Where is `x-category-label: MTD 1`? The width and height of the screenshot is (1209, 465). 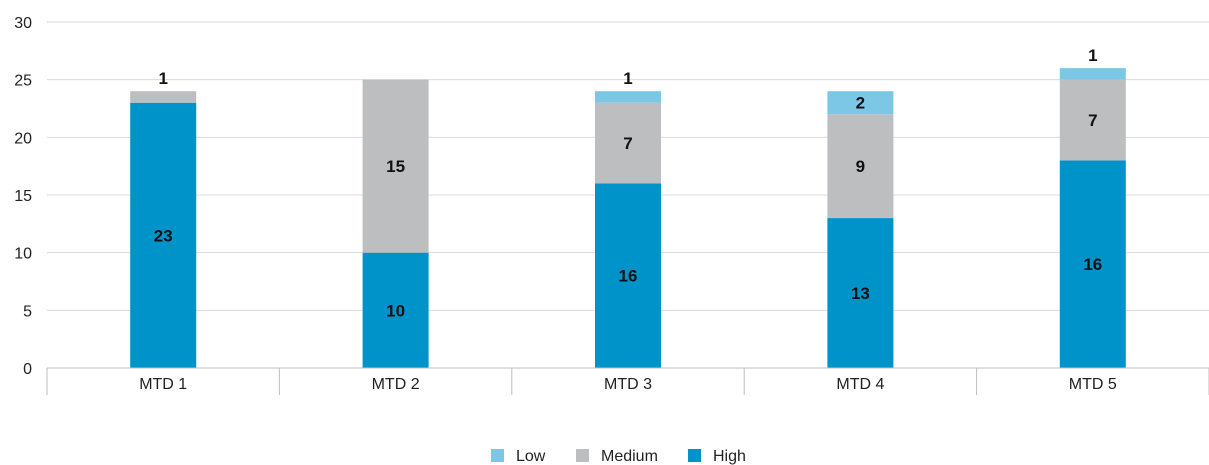
x-category-label: MTD 1 is located at coordinates (163, 384).